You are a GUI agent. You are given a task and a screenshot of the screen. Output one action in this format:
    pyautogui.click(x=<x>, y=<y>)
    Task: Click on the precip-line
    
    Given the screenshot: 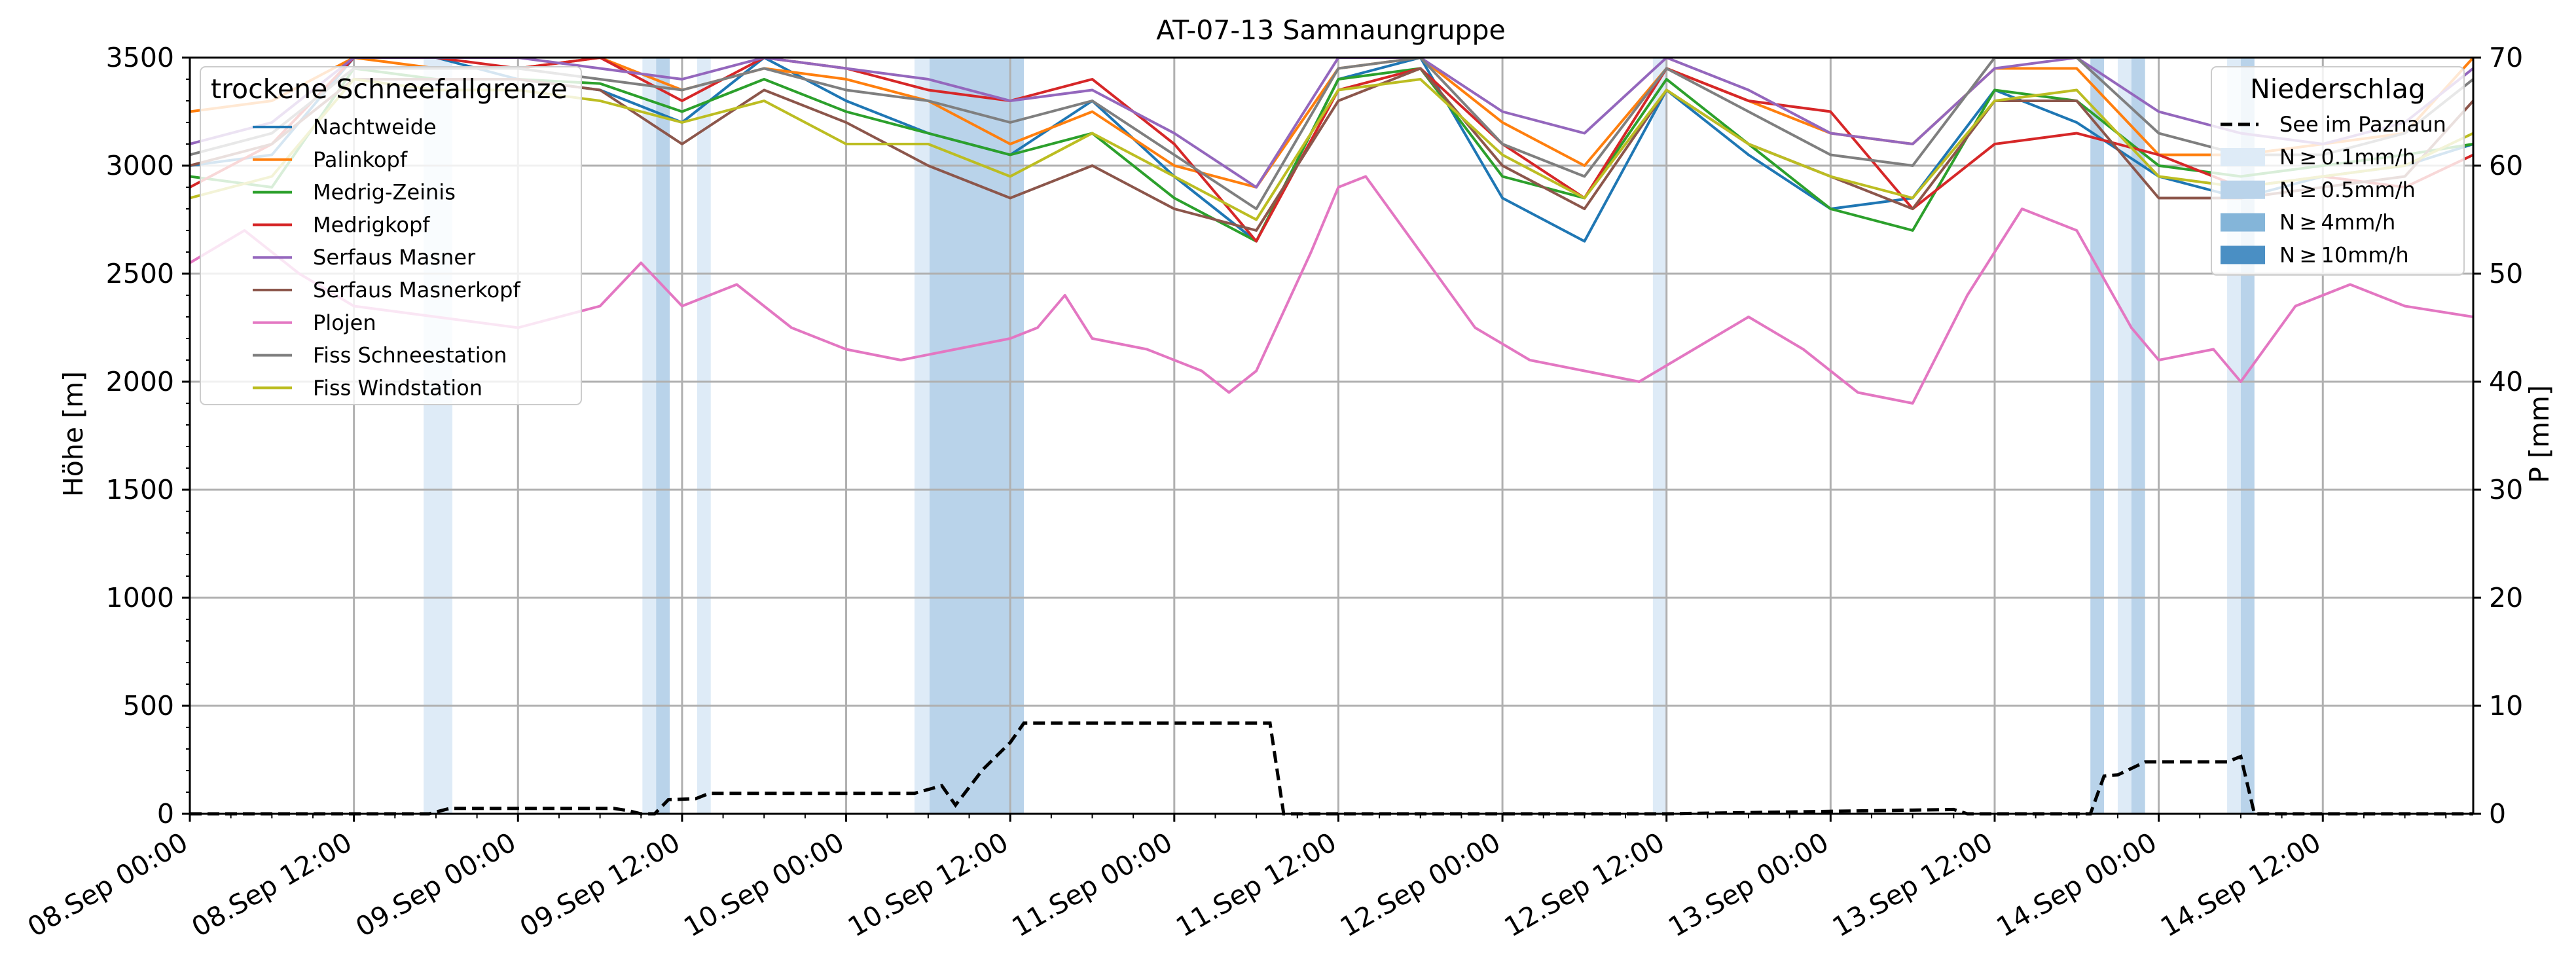 What is the action you would take?
    pyautogui.click(x=1331, y=768)
    